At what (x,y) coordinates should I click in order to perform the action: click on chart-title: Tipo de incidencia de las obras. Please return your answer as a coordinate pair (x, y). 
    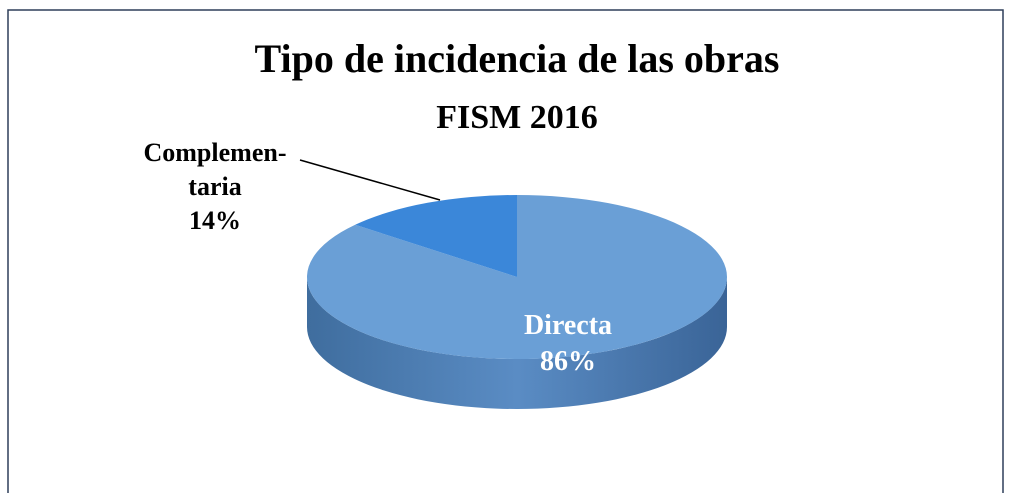
    Looking at the image, I should click on (517, 58).